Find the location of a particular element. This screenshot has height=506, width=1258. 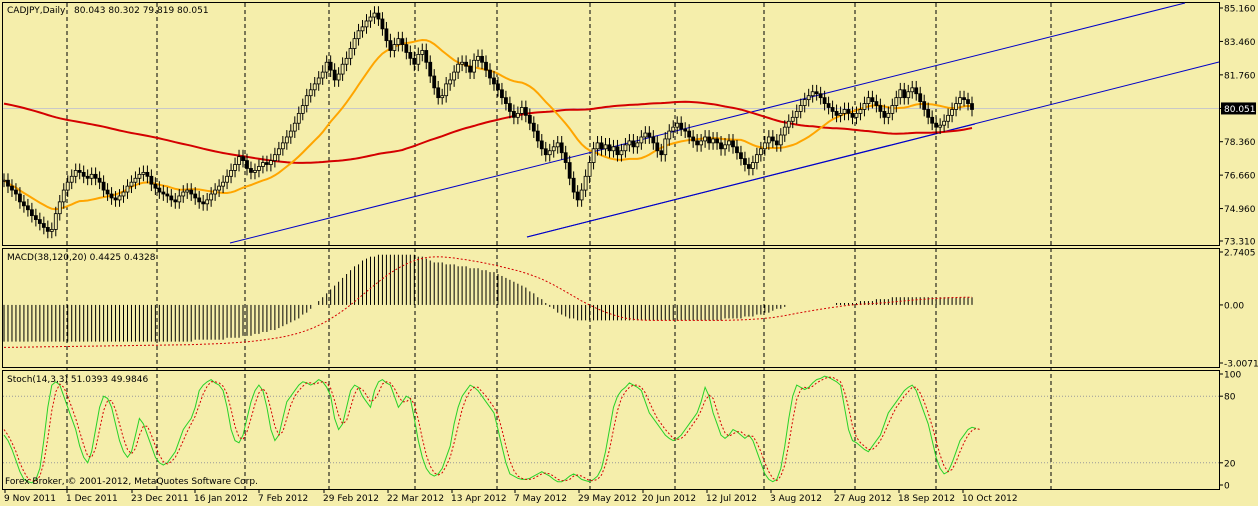

stoch-title: Stoch(14,3,3) 51.0393 49.9846 is located at coordinates (77, 380).